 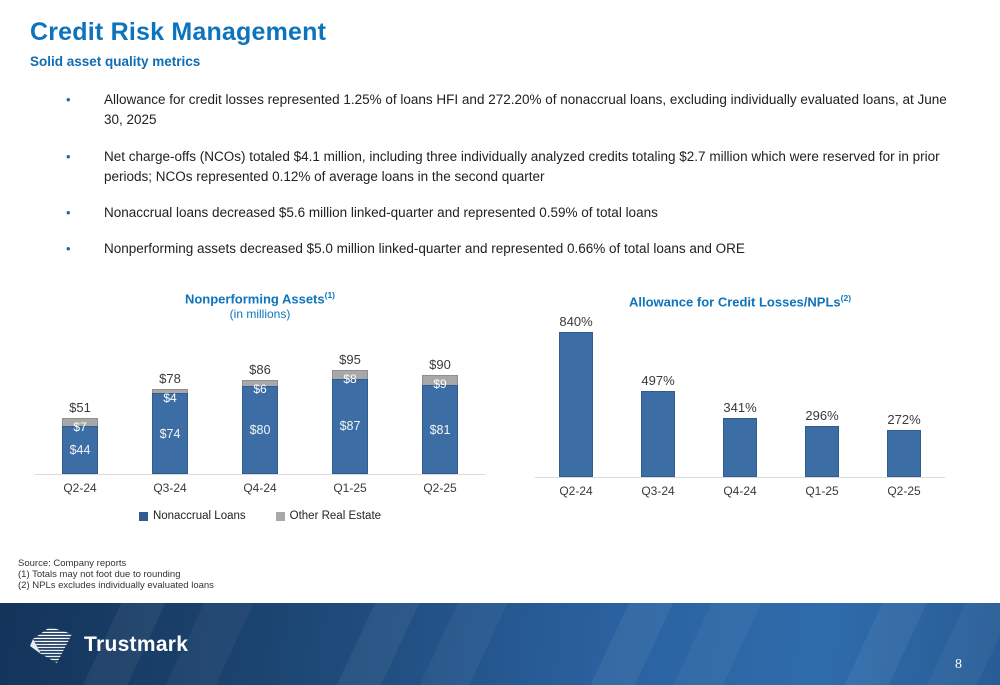 I want to click on bar-segment-nonaccrual-loans: $81, so click(x=440, y=430).